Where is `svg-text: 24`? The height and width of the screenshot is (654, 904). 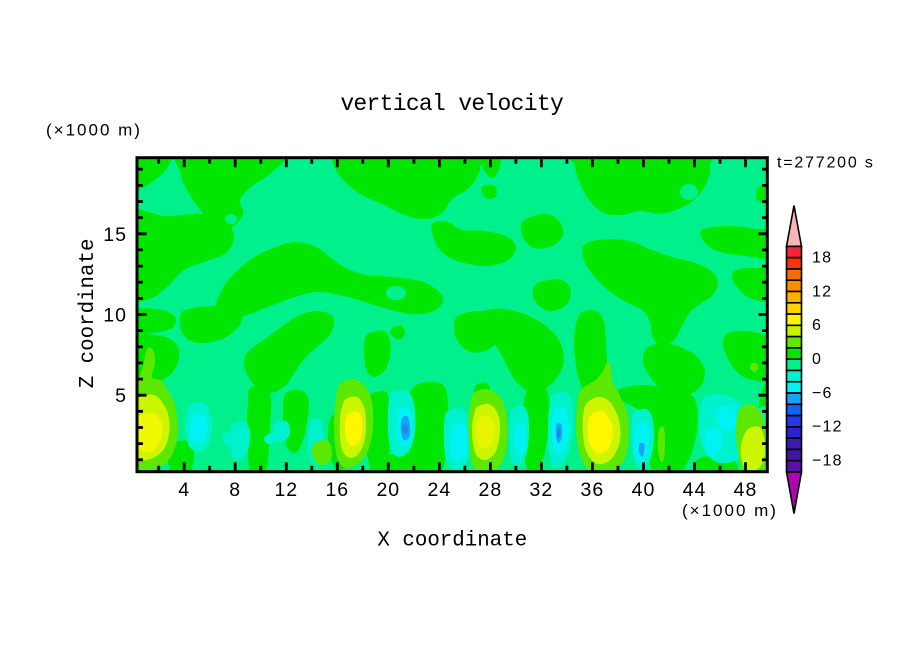 svg-text: 24 is located at coordinates (440, 490).